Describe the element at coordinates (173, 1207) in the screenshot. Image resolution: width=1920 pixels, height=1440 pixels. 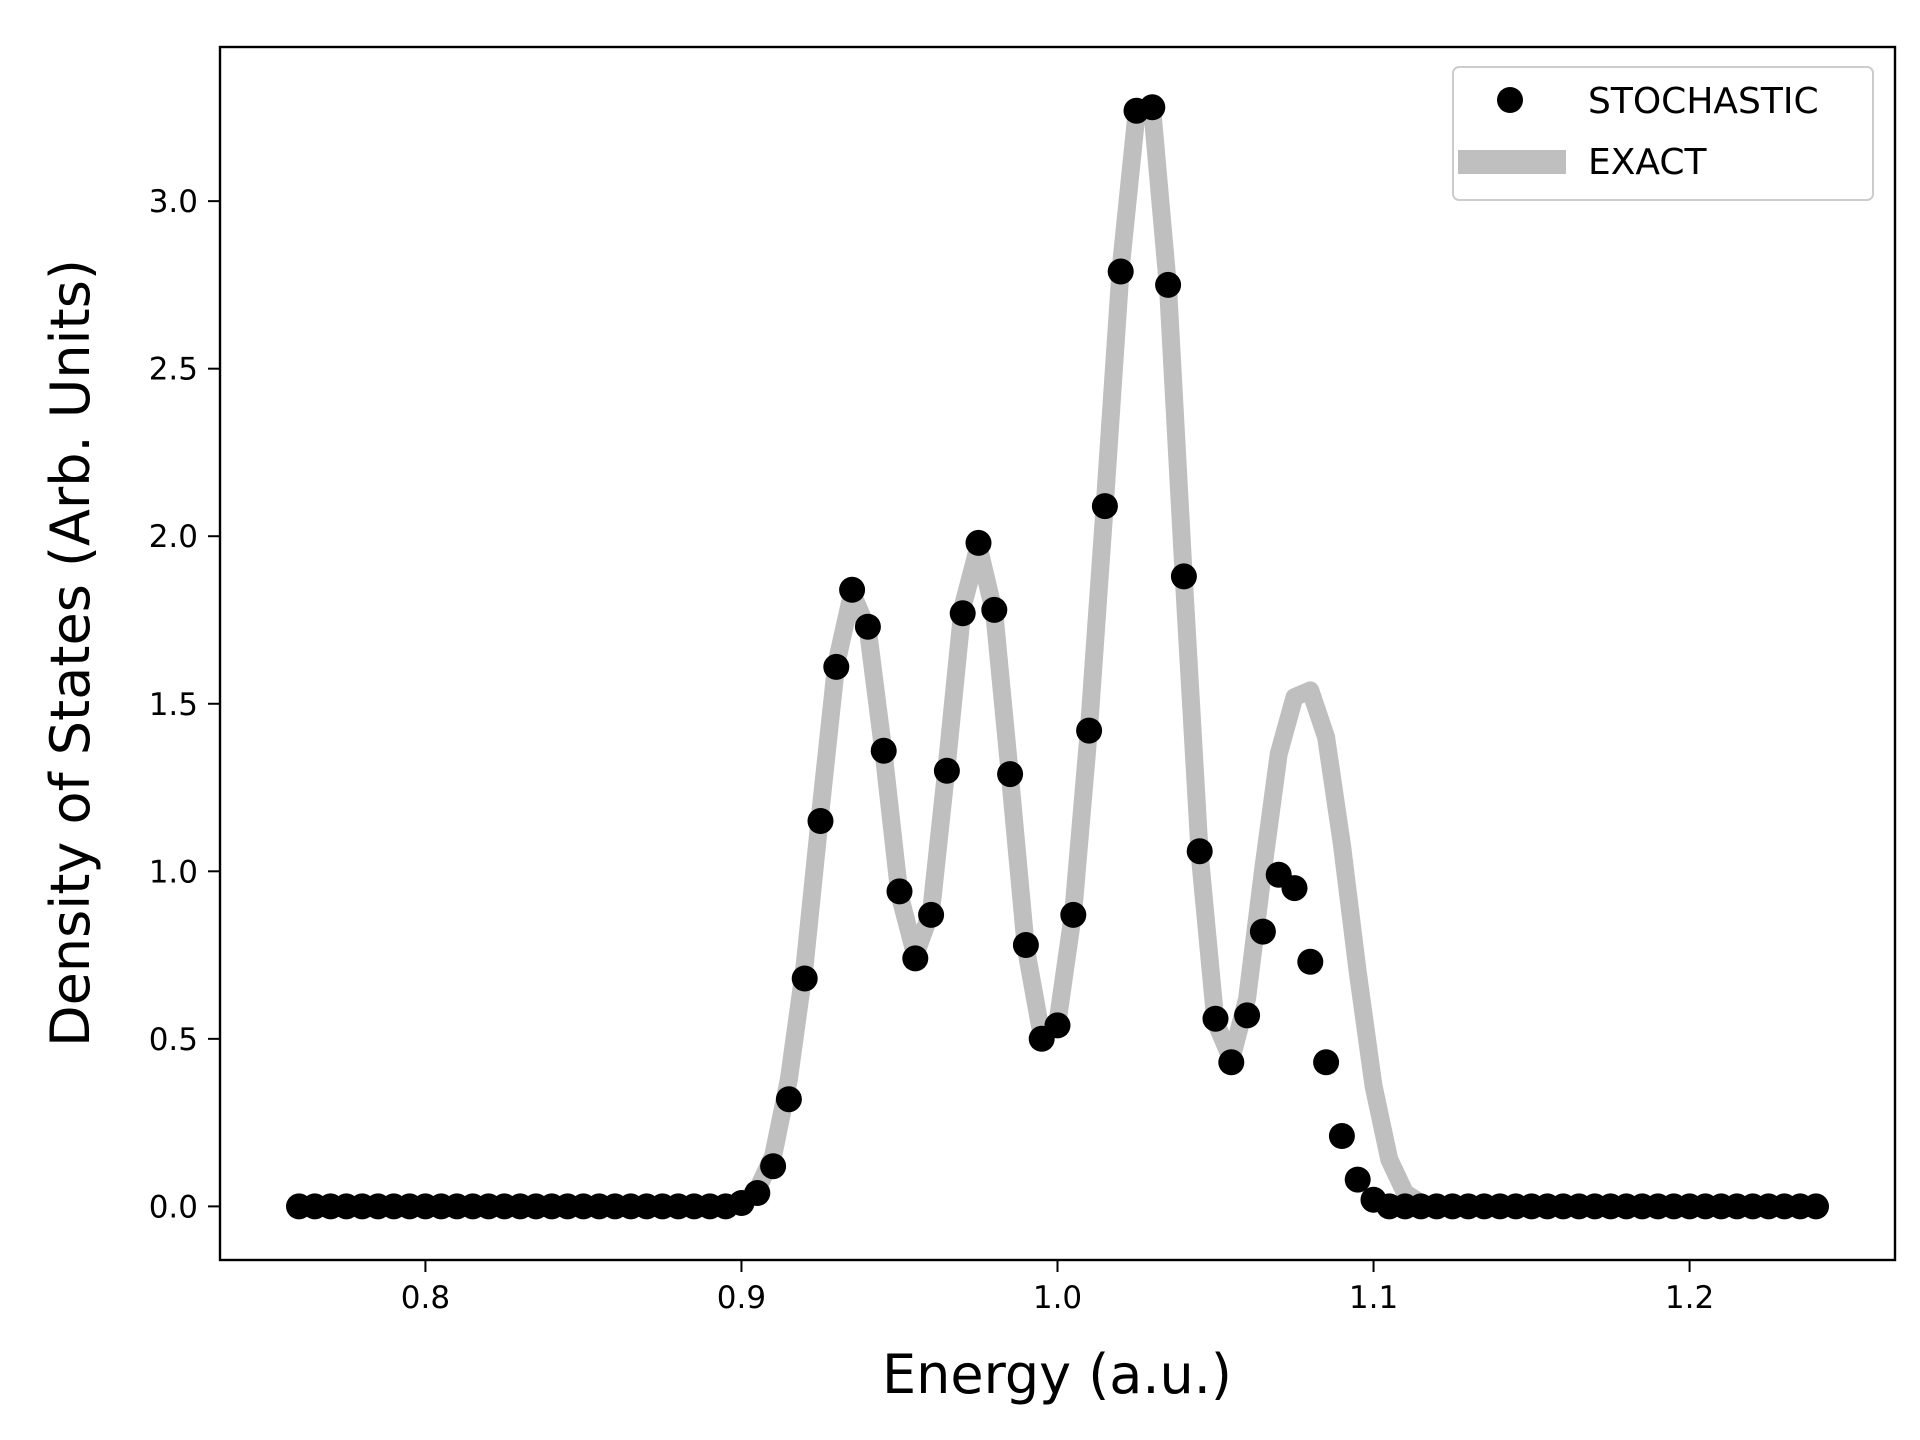
I see `y-tick-label: 0.0` at that location.